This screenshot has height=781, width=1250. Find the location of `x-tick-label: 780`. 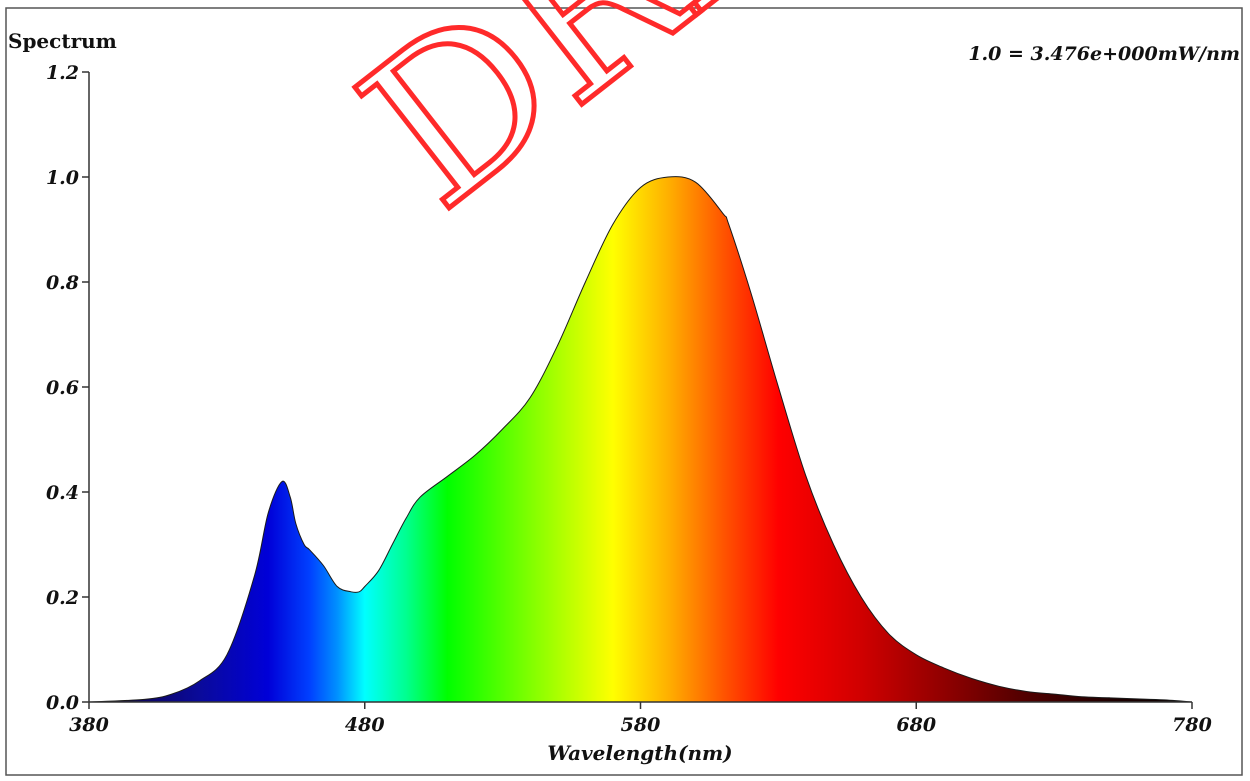

x-tick-label: 780 is located at coordinates (1192, 725).